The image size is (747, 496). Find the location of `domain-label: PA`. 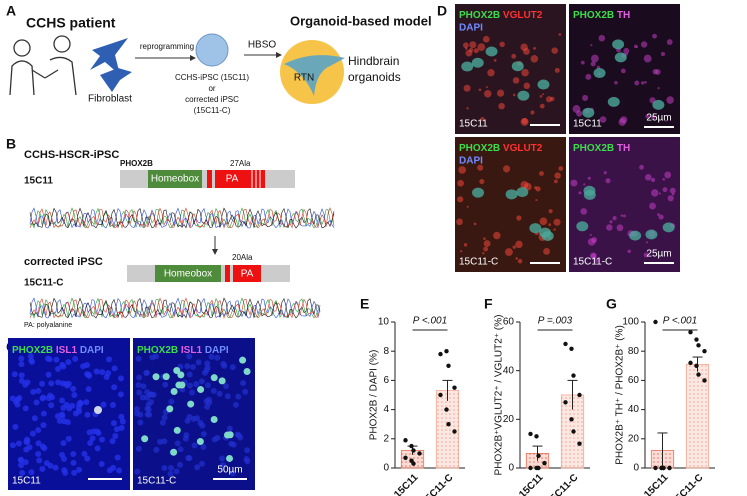

domain-label: PA is located at coordinates (247, 274).